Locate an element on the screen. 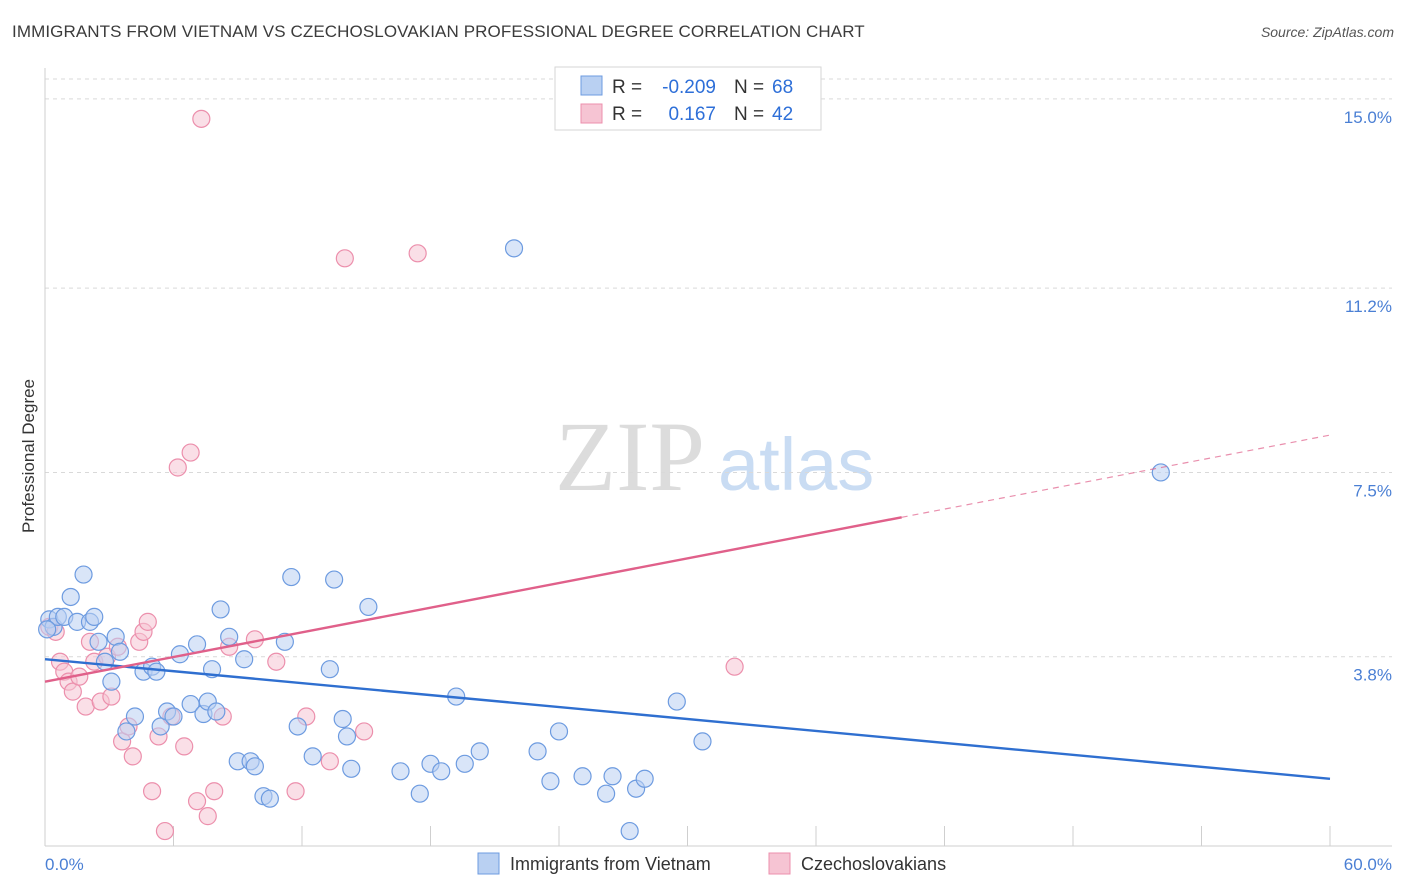  legend-box: R = -0.209 N = 68 R = 0.167 N = 42 is located at coordinates (688, 98).